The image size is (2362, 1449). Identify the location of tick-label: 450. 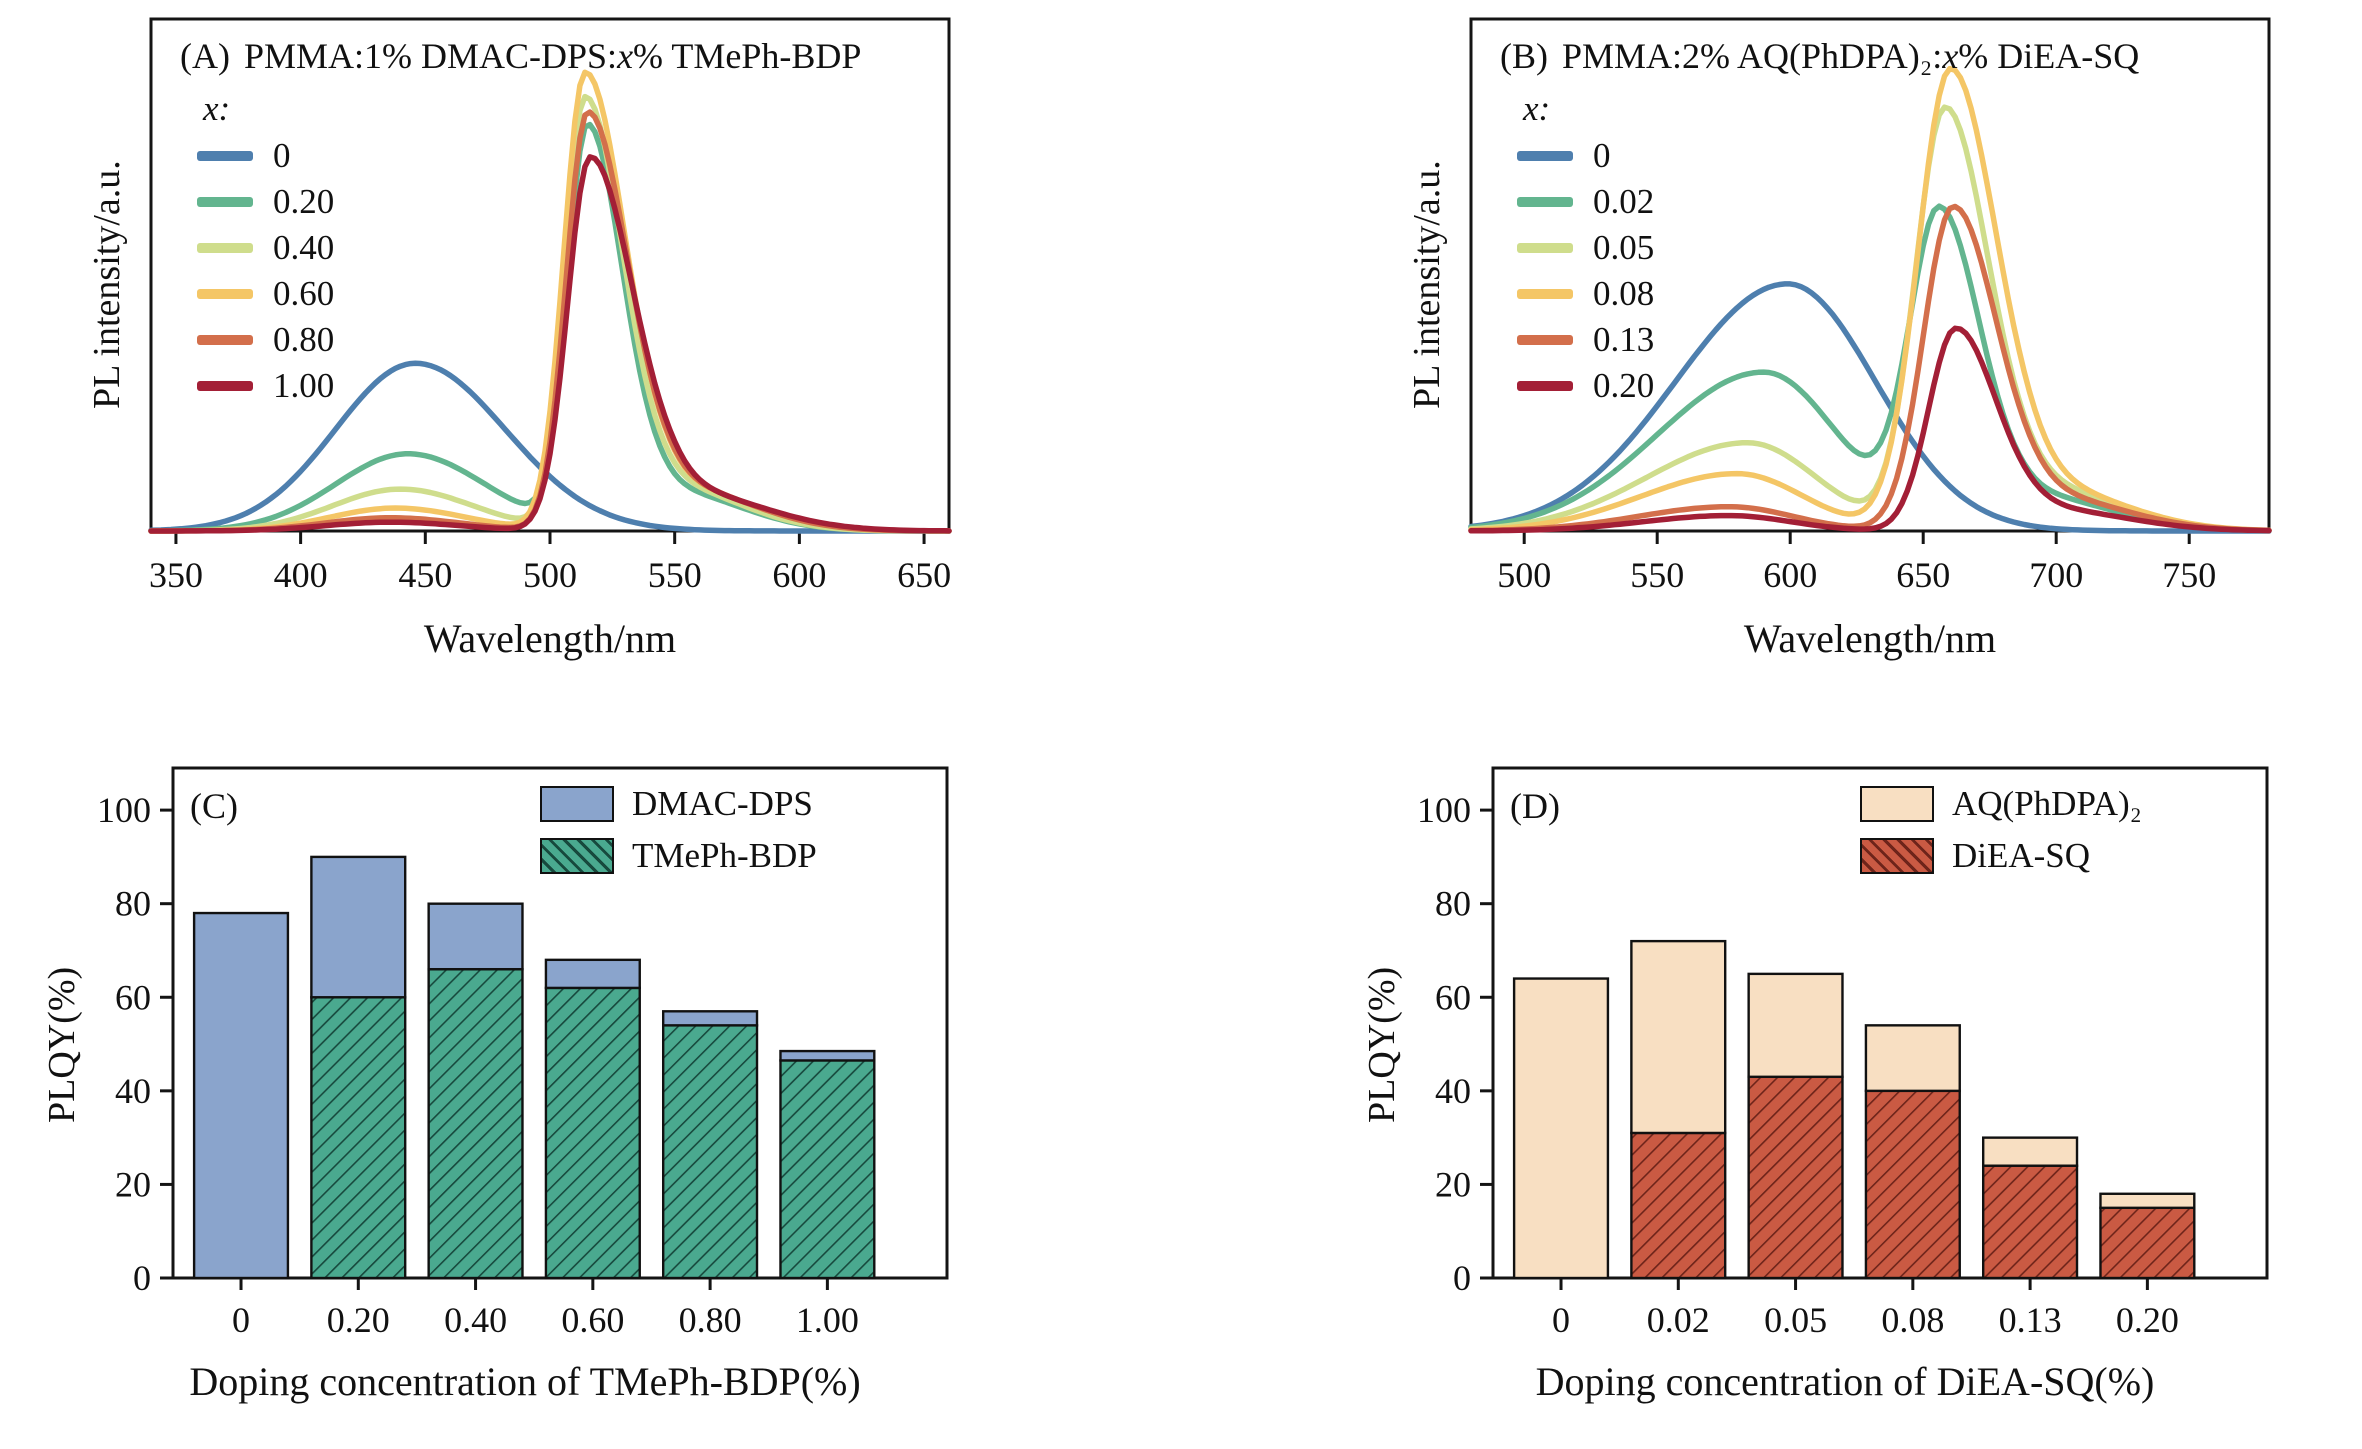
(425, 575).